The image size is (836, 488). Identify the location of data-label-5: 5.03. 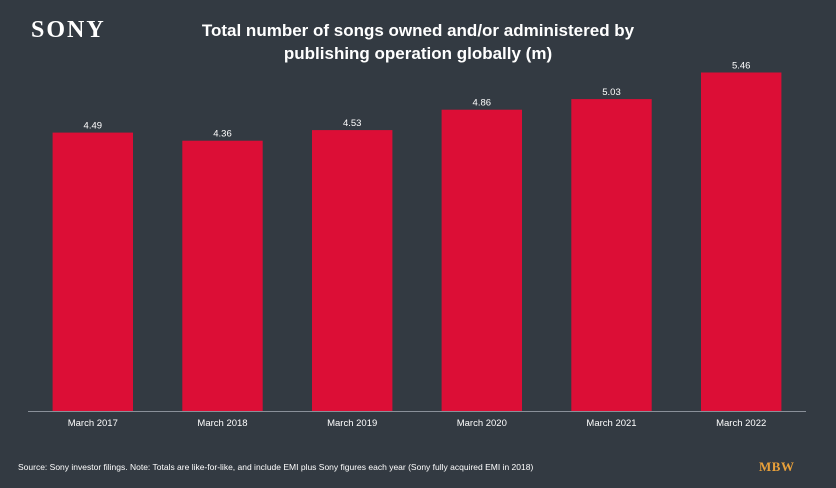
(611, 92).